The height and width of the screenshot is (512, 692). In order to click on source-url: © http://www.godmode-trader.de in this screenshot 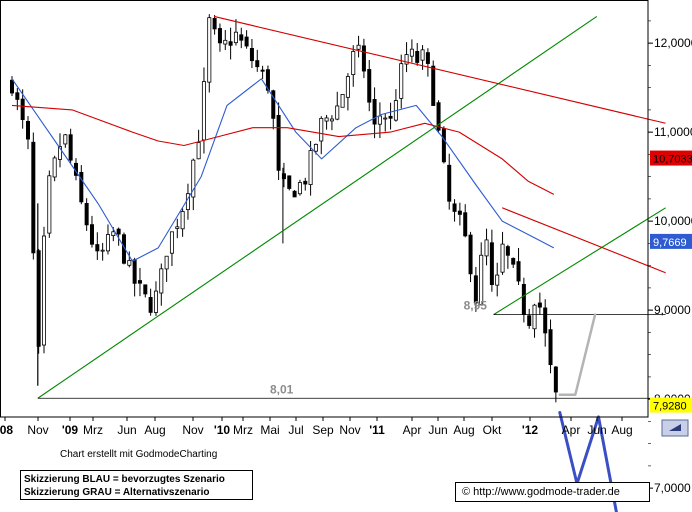, I will do `click(552, 492)`.